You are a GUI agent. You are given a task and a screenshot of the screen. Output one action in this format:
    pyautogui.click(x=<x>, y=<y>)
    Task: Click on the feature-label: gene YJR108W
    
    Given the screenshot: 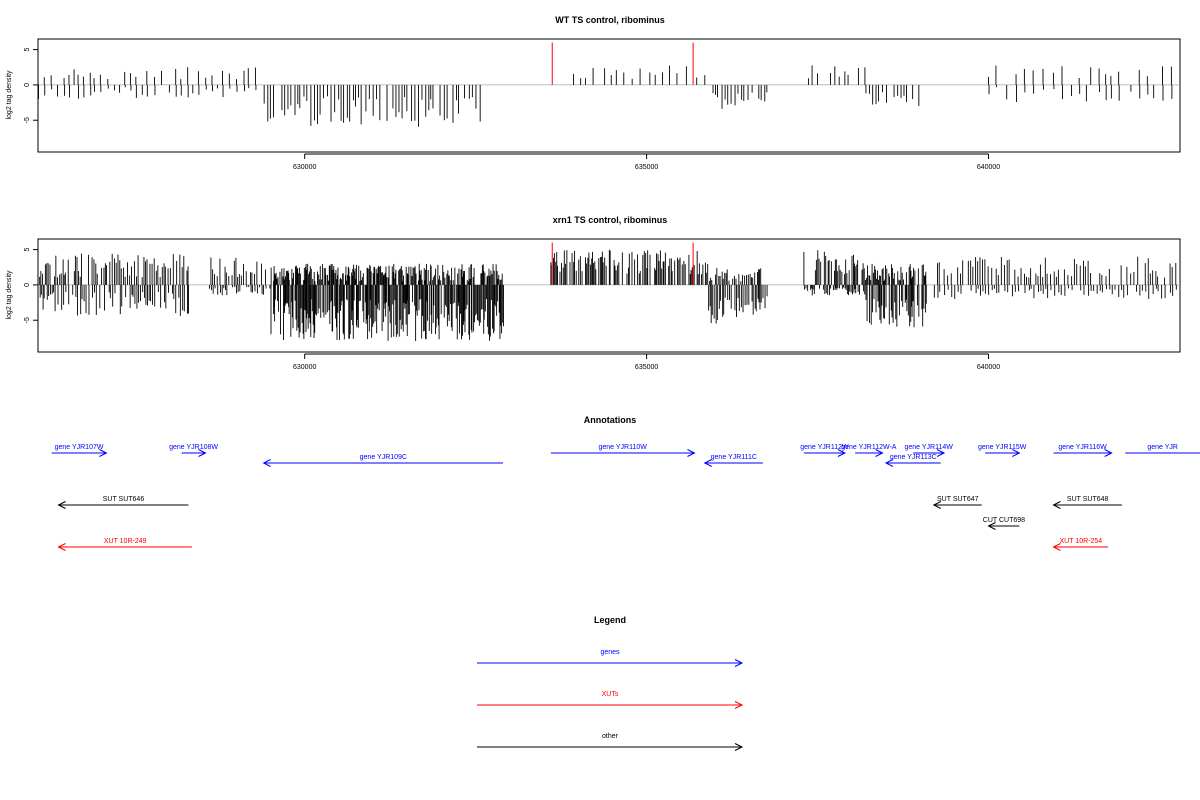 What is the action you would take?
    pyautogui.click(x=193, y=447)
    